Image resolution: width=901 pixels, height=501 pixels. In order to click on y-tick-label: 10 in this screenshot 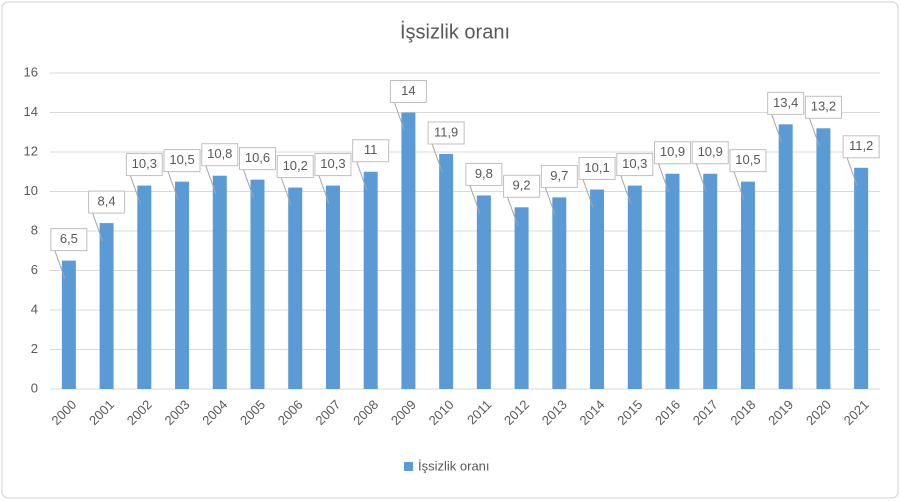, I will do `click(31, 190)`.